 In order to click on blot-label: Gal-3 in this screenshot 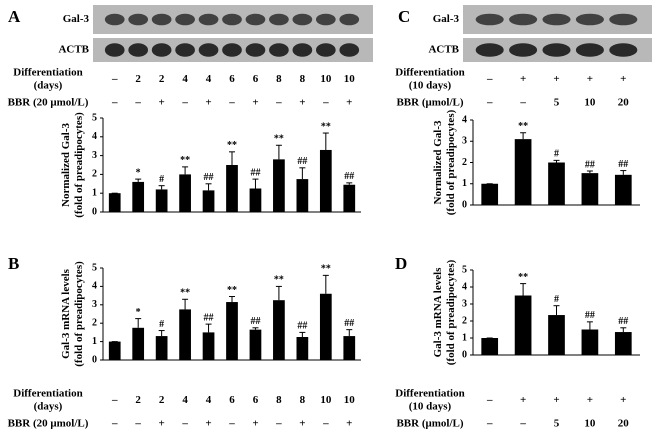, I will do `click(446, 19)`.